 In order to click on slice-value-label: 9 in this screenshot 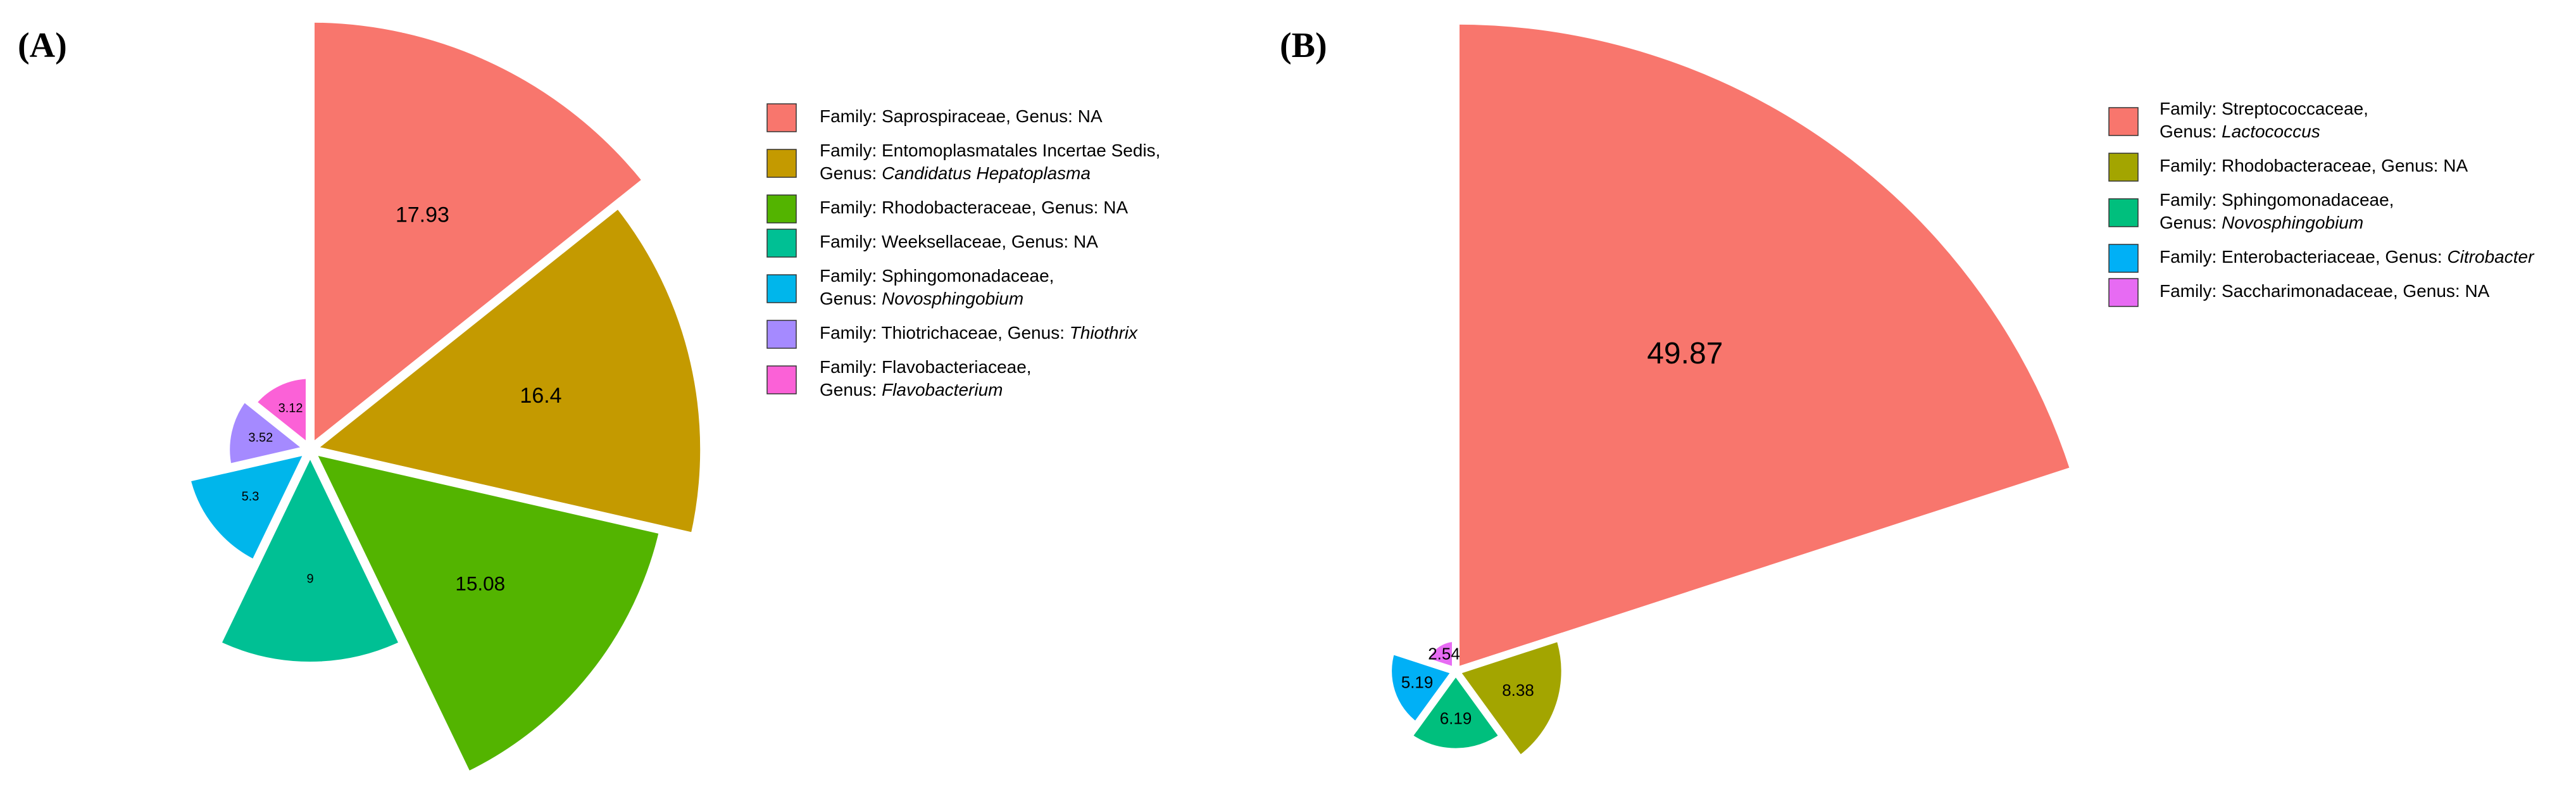, I will do `click(309, 579)`.